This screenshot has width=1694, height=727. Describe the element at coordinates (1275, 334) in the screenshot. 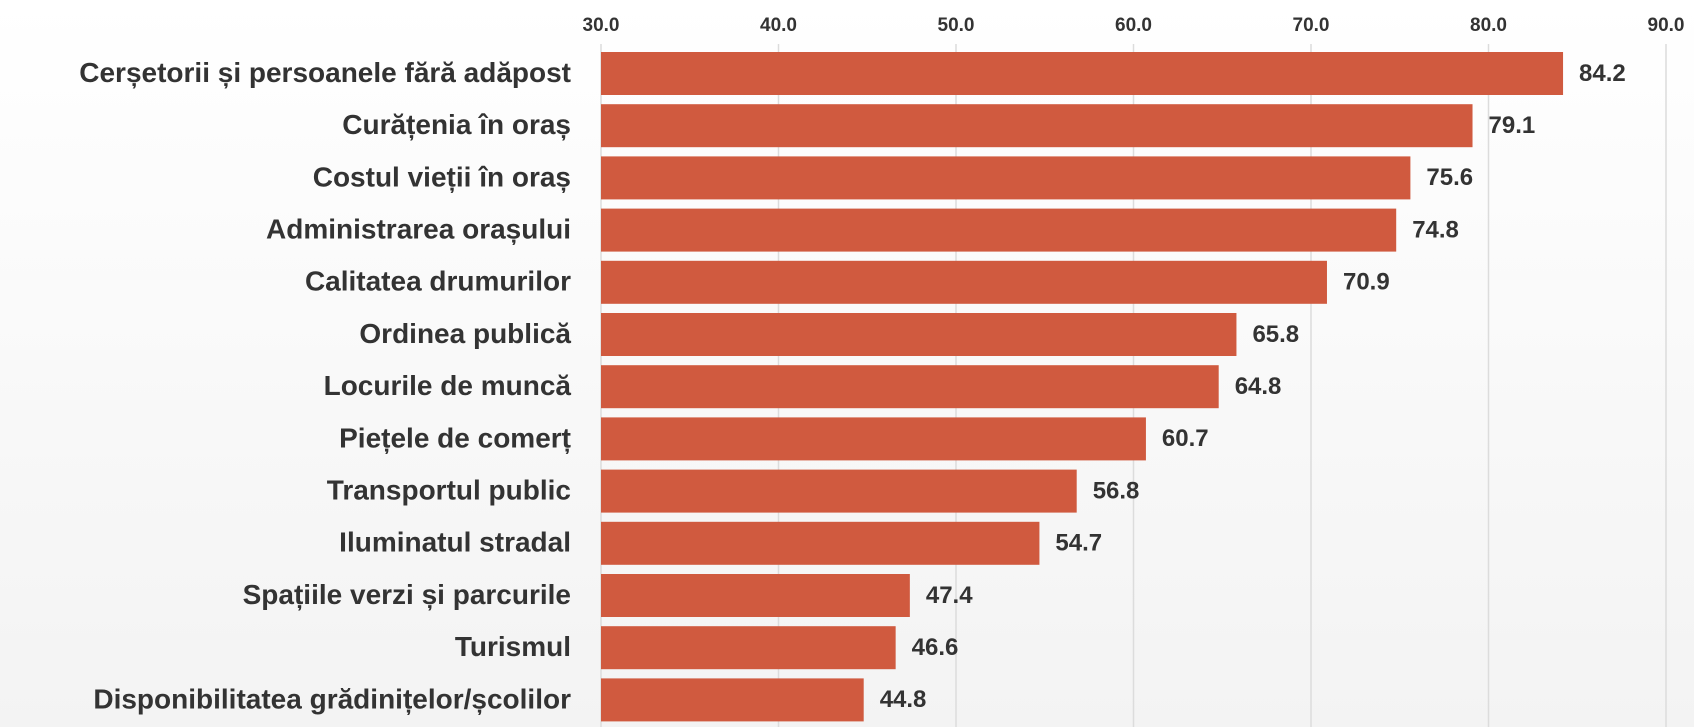

I see `value-label: 65.8` at that location.